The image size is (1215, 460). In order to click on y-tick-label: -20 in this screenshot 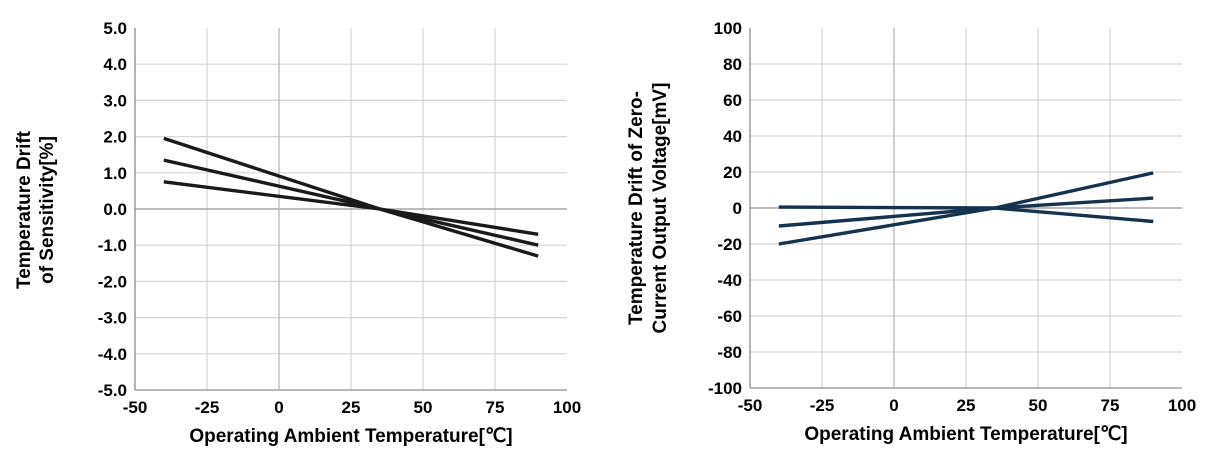, I will do `click(729, 244)`.